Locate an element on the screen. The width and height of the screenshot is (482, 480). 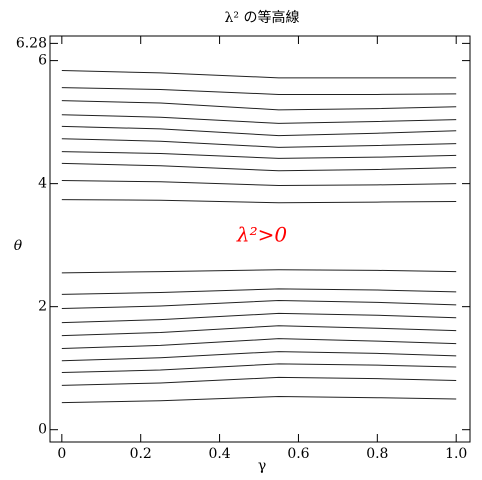
x-tick-label: 0.8 is located at coordinates (377, 454).